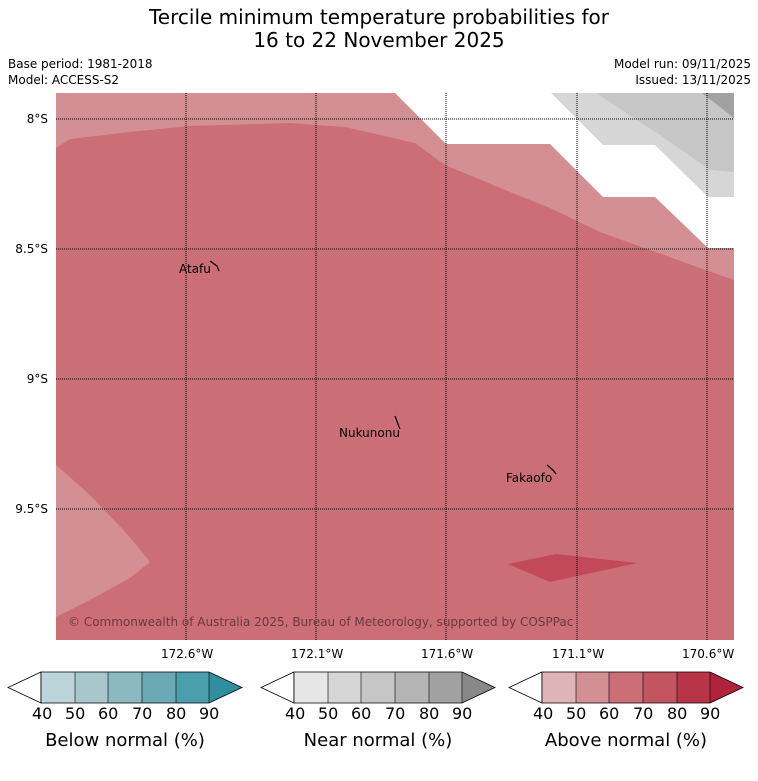 Image resolution: width=758 pixels, height=781 pixels. I want to click on colorbar-near, so click(378, 687).